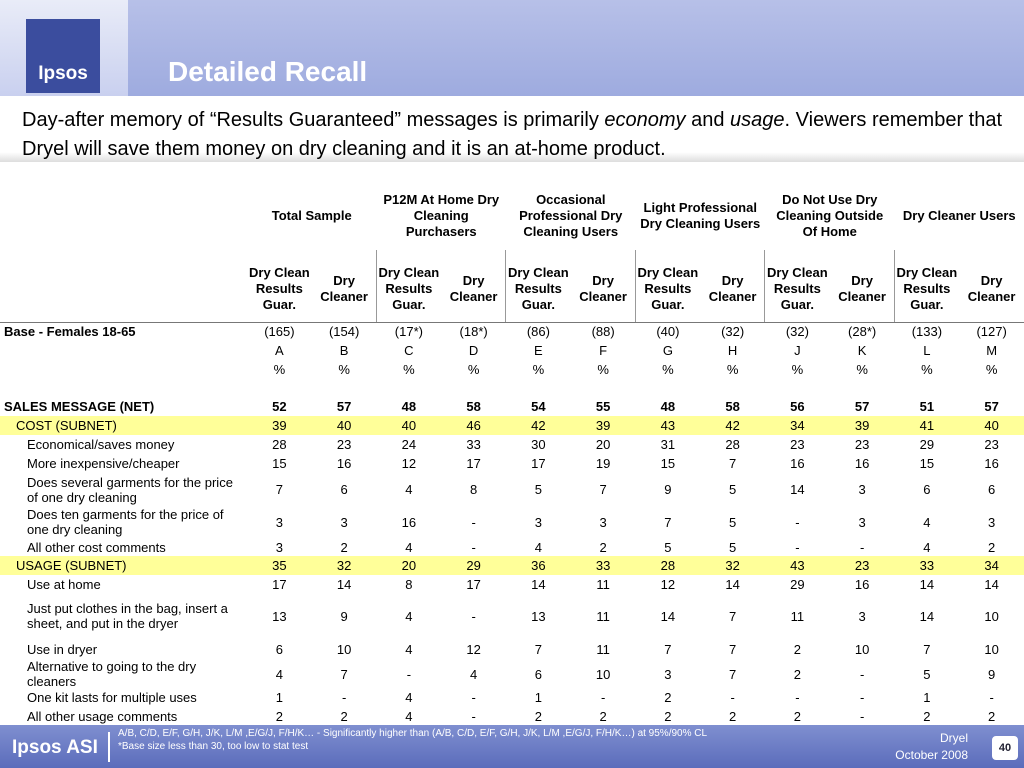 This screenshot has width=1024, height=768. I want to click on group-header: Light Professional Dry Cleaning Users, so click(700, 215).